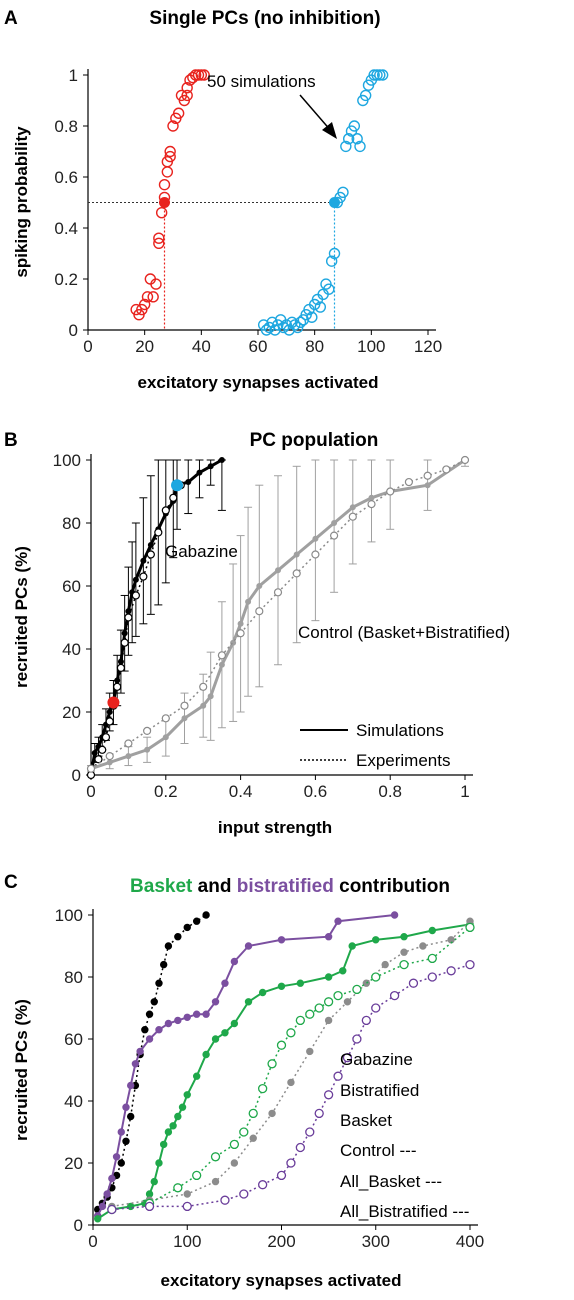  What do you see at coordinates (156, 617) in the screenshot?
I see `panel-b-series-line` at bounding box center [156, 617].